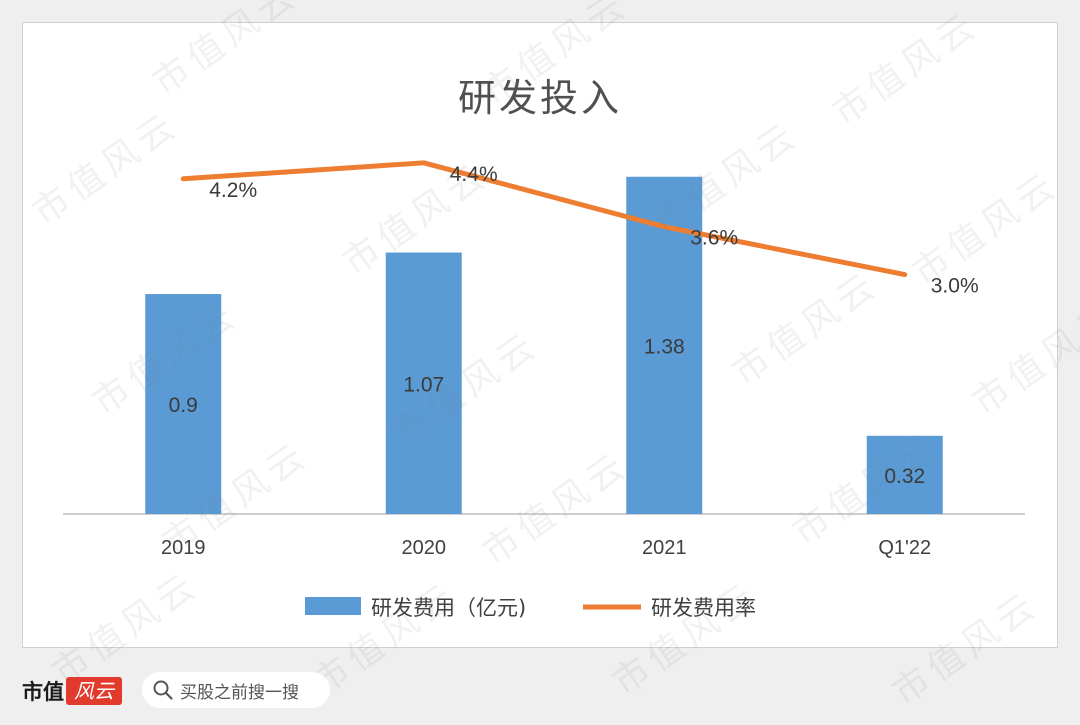  What do you see at coordinates (955, 286) in the screenshot?
I see `line-label-3: 3.0%` at bounding box center [955, 286].